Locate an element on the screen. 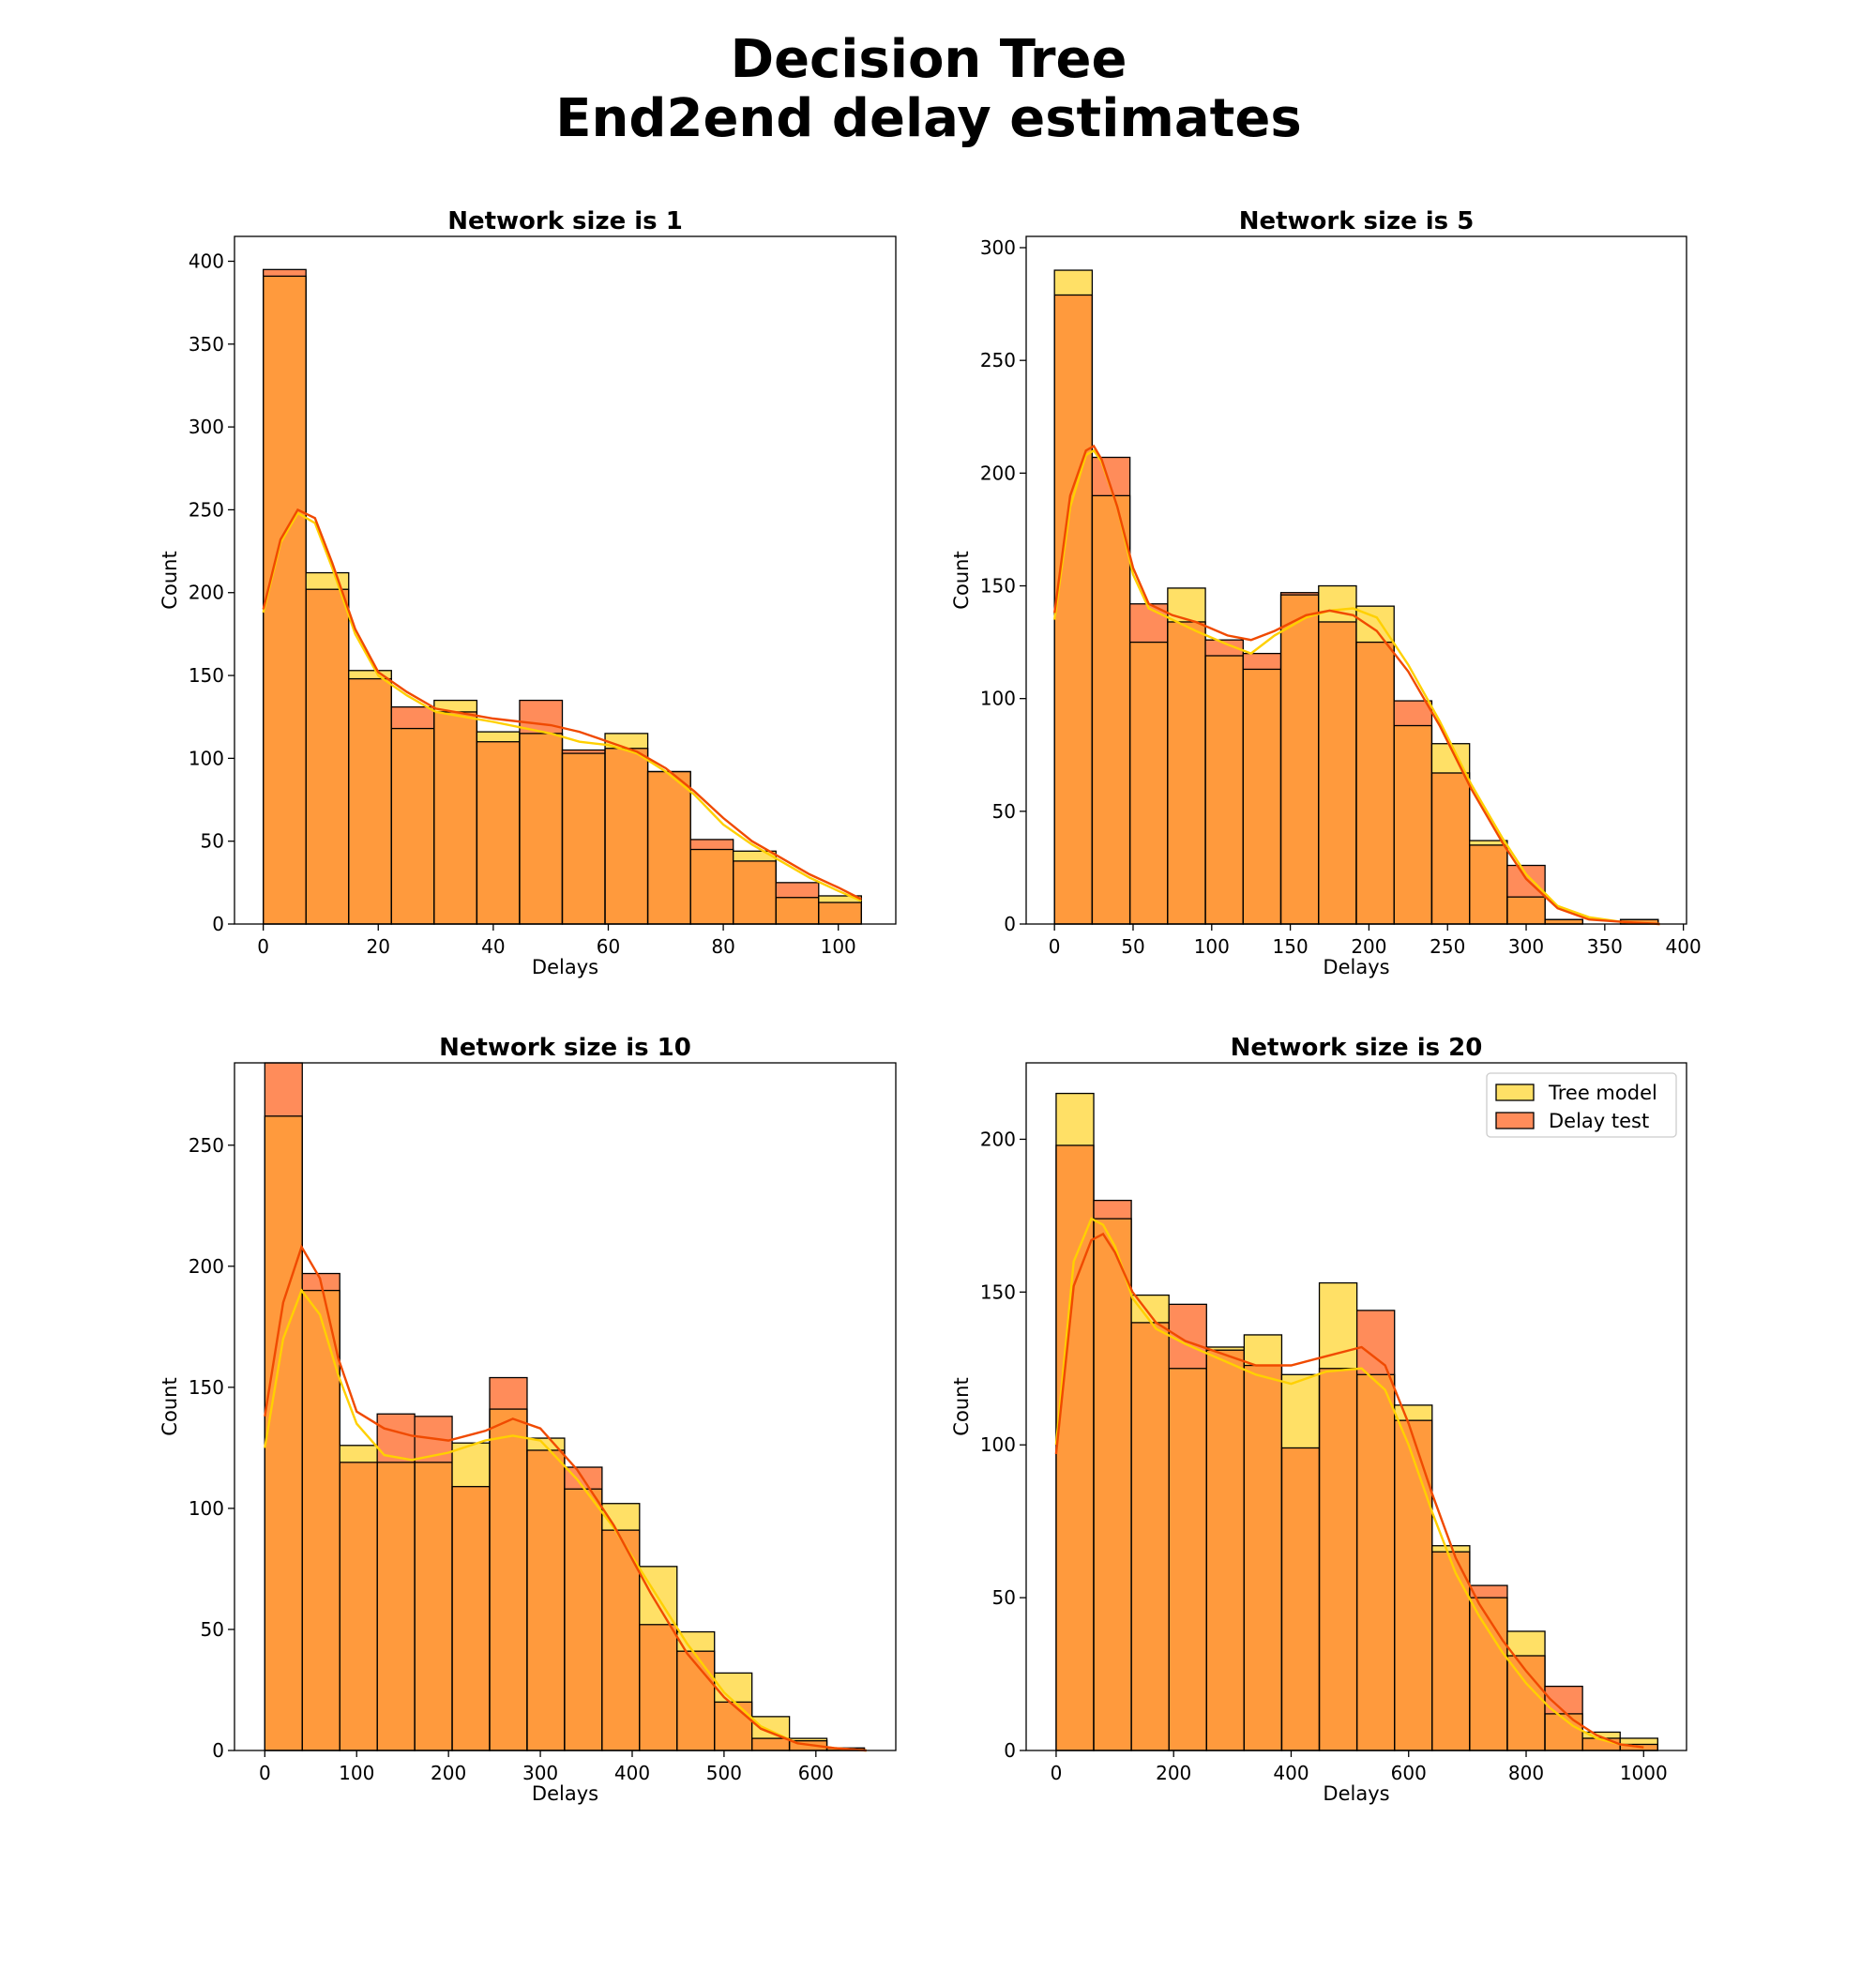 This screenshot has height=1970, width=1876. legend-swatch-tree-model is located at coordinates (1515, 1093).